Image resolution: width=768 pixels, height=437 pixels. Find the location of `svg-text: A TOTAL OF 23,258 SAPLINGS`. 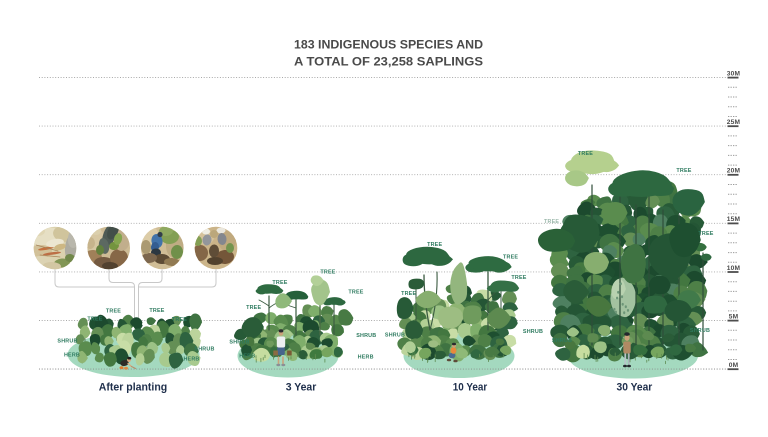

svg-text: A TOTAL OF 23,258 SAPLINGS is located at coordinates (388, 61).